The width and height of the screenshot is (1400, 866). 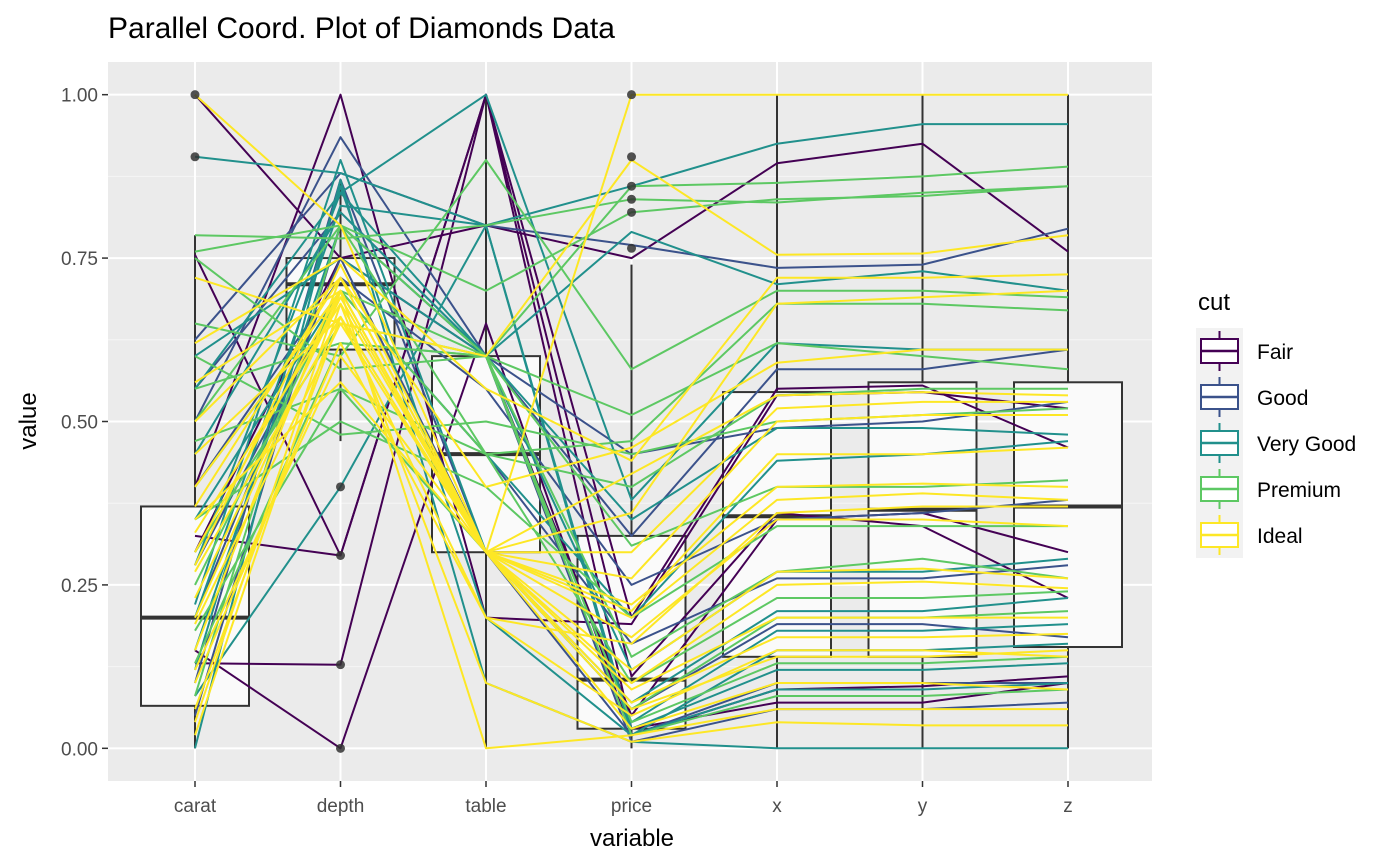 I want to click on x-axis-title: variable, so click(x=632, y=838).